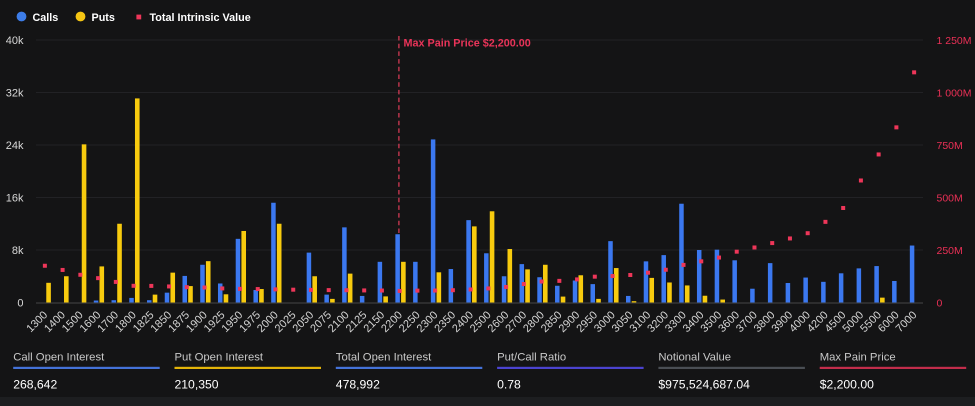  What do you see at coordinates (950, 146) in the screenshot?
I see `svg-text: 750M` at bounding box center [950, 146].